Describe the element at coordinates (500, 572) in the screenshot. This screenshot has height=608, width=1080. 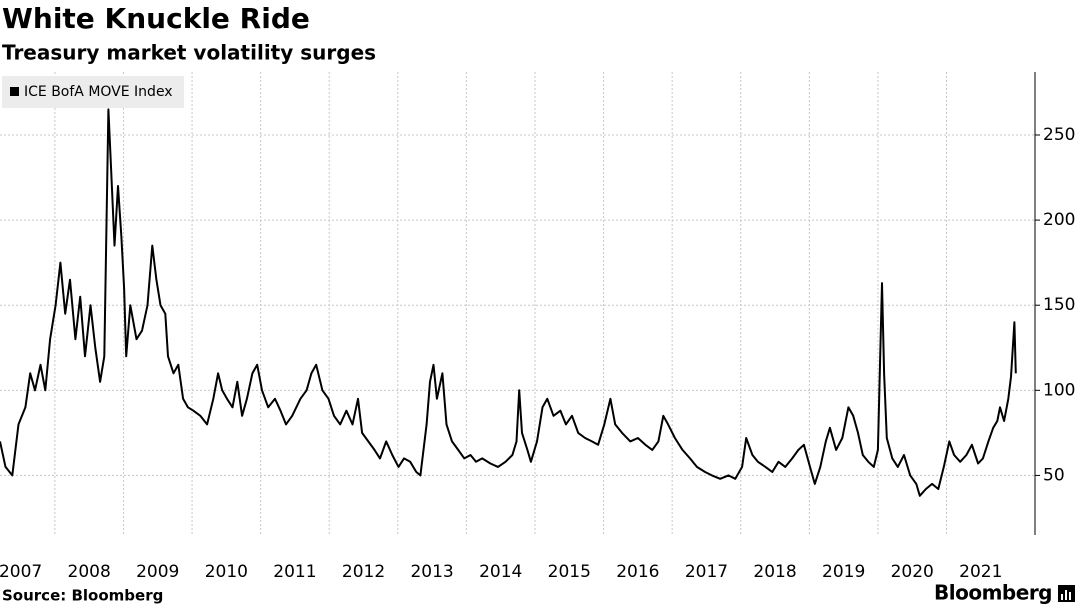
I see `x-tick-label: 2014` at that location.